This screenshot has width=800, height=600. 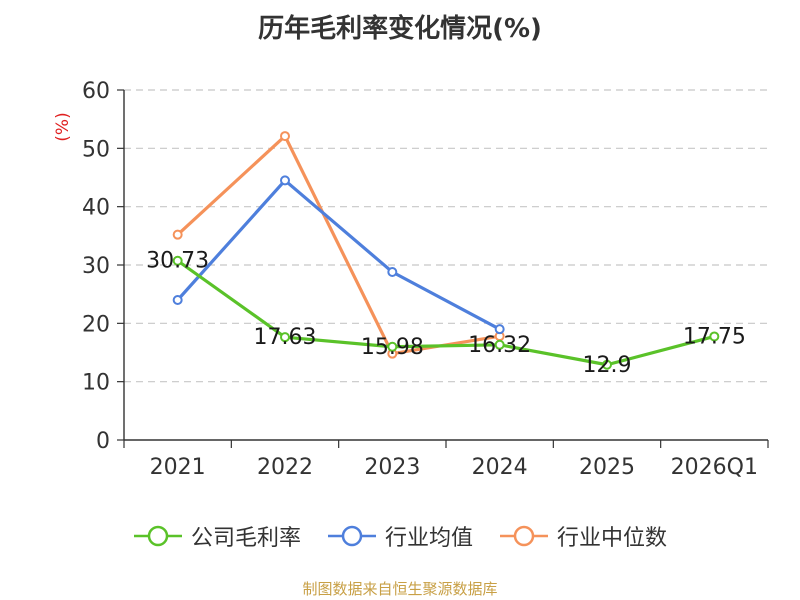 I want to click on legend-item: 行业中位数, so click(x=583, y=536).